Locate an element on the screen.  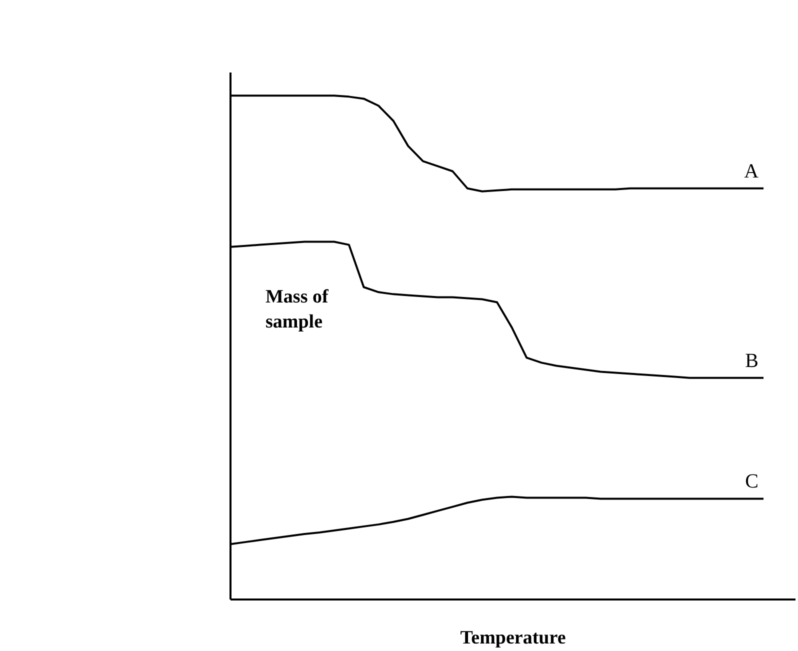
x-axis-title: Temperature is located at coordinates (513, 638).